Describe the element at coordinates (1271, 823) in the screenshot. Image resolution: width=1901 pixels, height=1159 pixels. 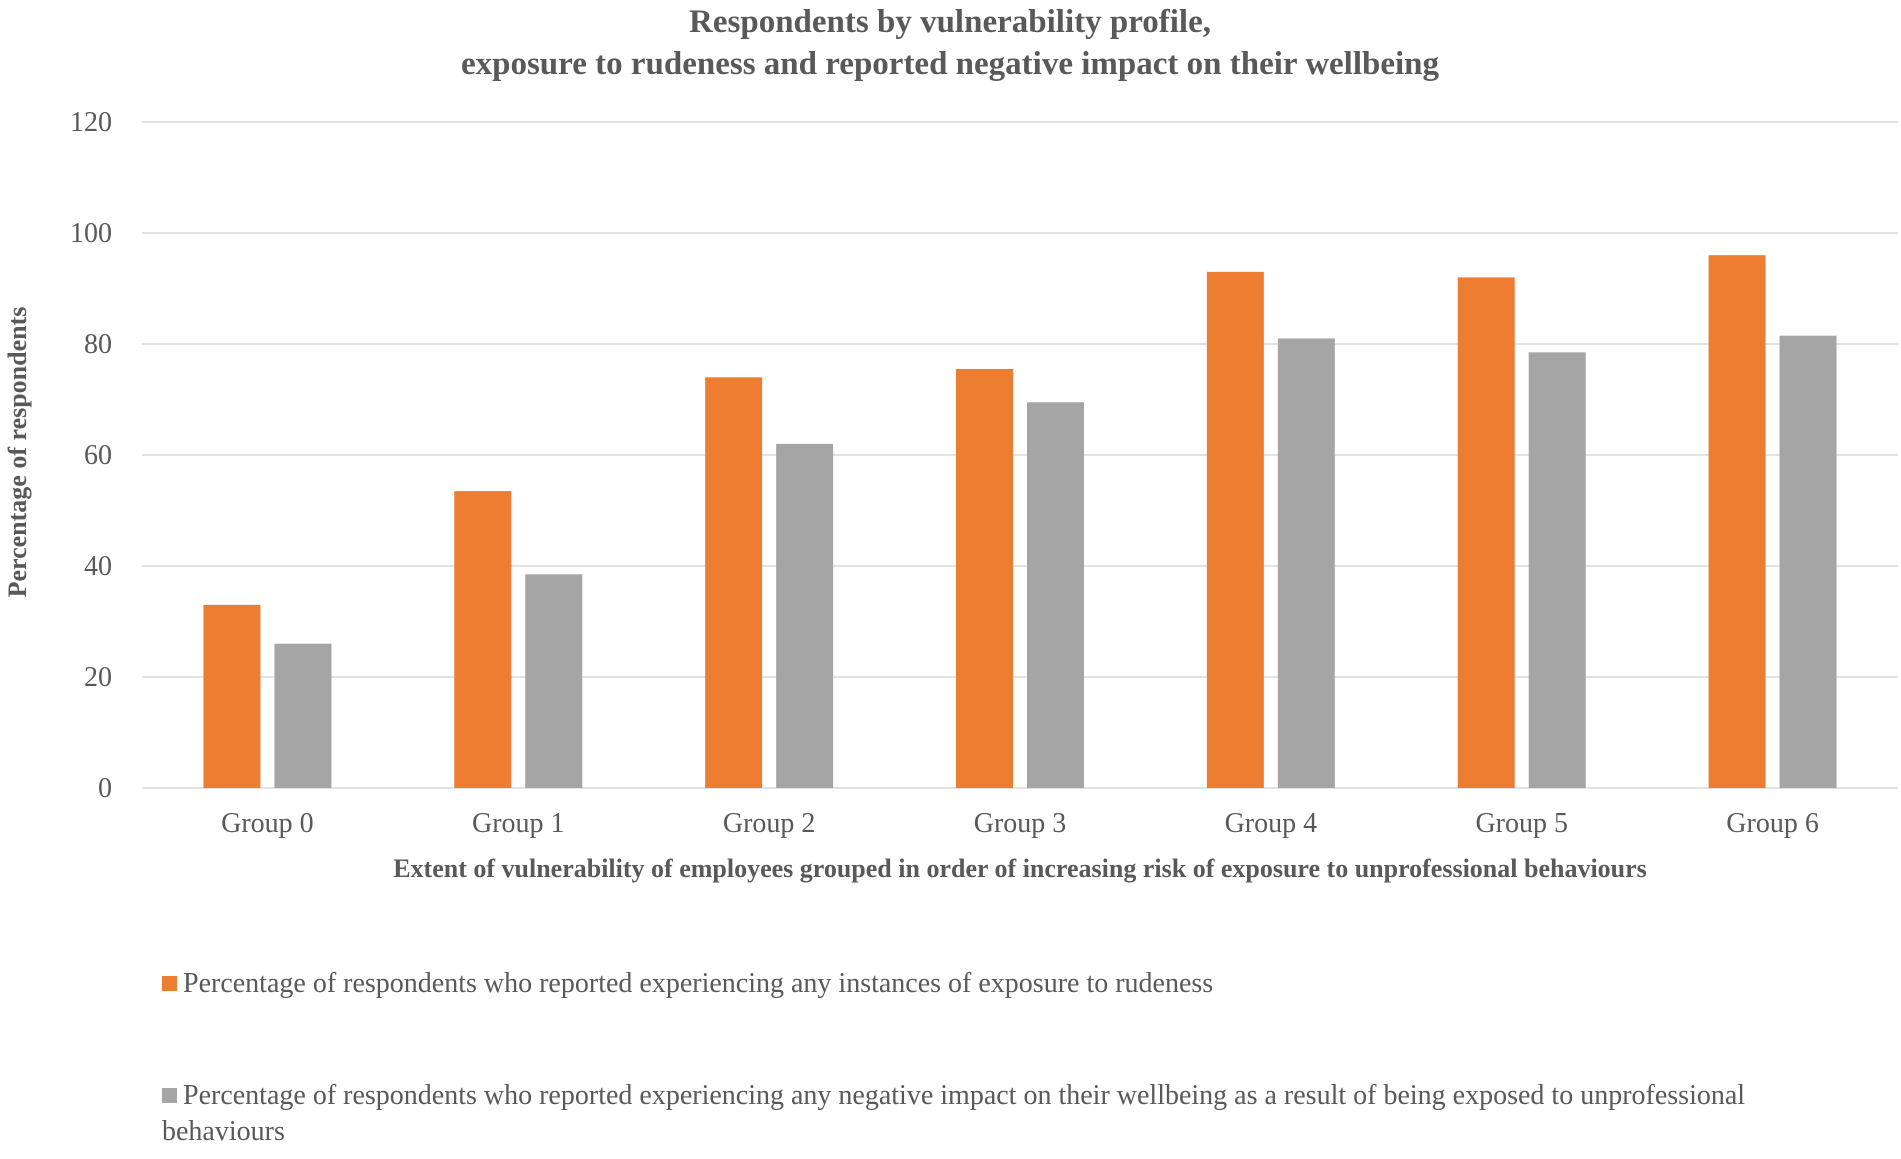
I see `x-tick-label-4: Group 4` at that location.